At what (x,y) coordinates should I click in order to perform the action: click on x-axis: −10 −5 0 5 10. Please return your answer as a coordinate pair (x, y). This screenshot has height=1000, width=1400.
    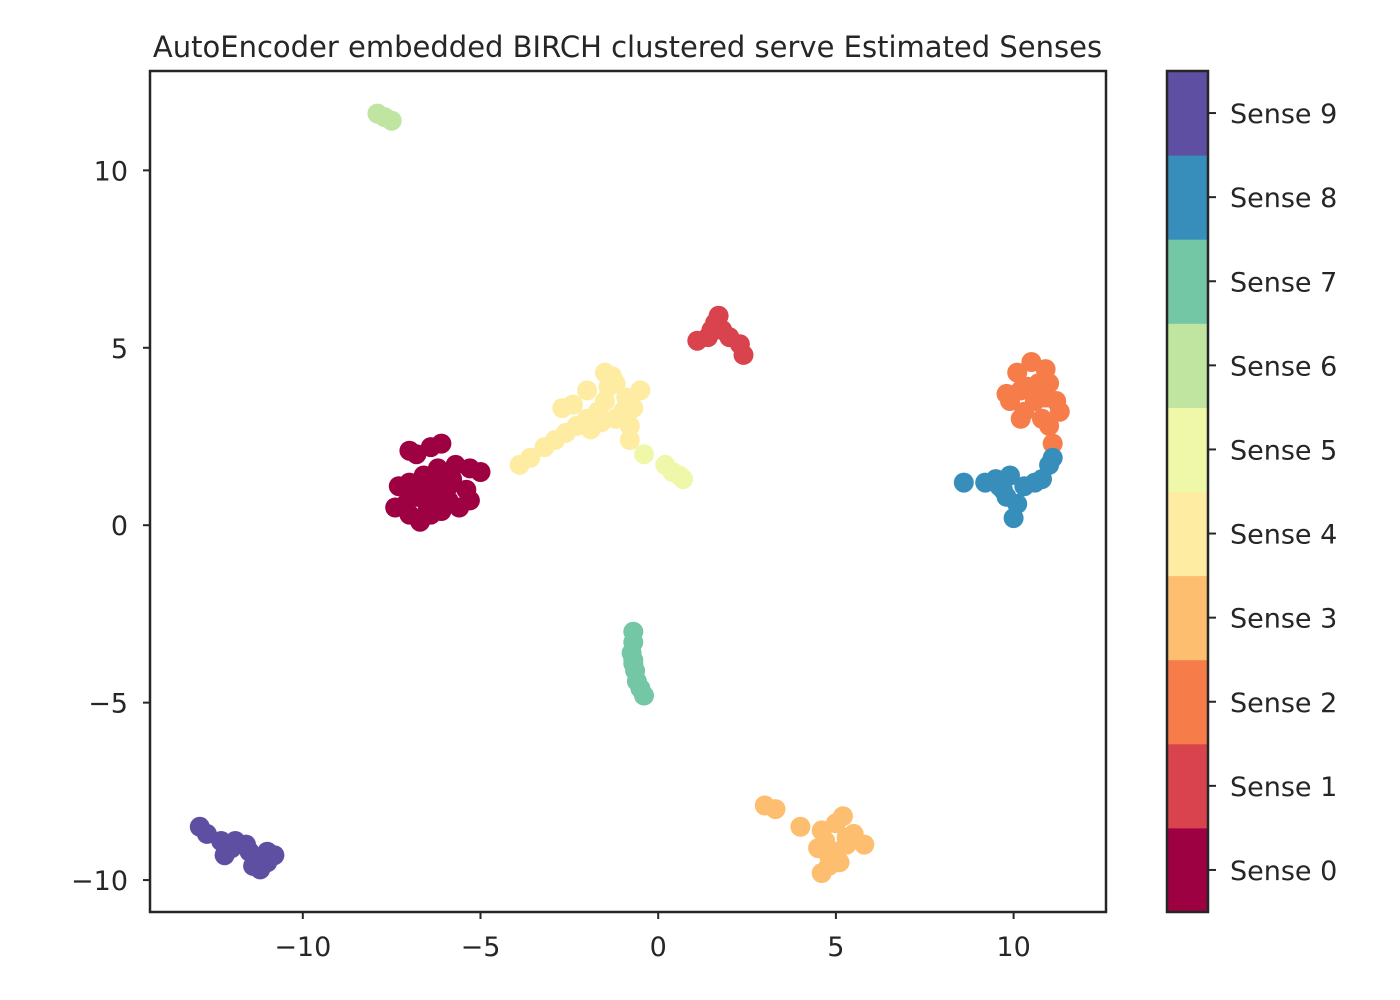
    Looking at the image, I should click on (652, 937).